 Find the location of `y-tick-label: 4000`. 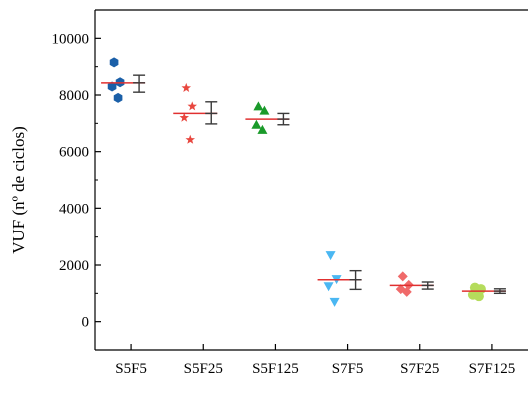

y-tick-label: 4000 is located at coordinates (74, 209).